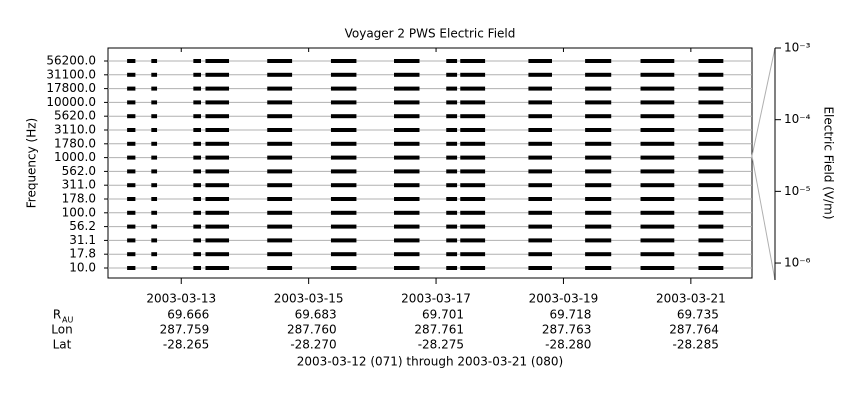 The image size is (860, 400). Describe the element at coordinates (691, 299) in the screenshot. I see `x-tick-label: 2003-03-21` at that location.